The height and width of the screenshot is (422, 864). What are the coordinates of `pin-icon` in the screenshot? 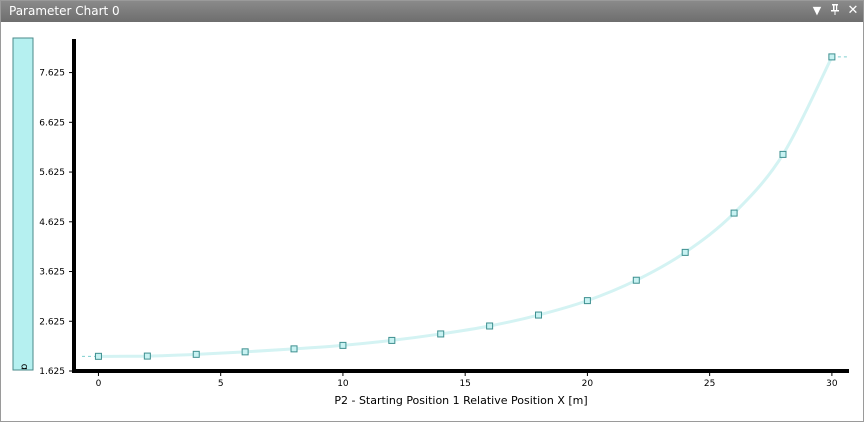 It's located at (835, 11).